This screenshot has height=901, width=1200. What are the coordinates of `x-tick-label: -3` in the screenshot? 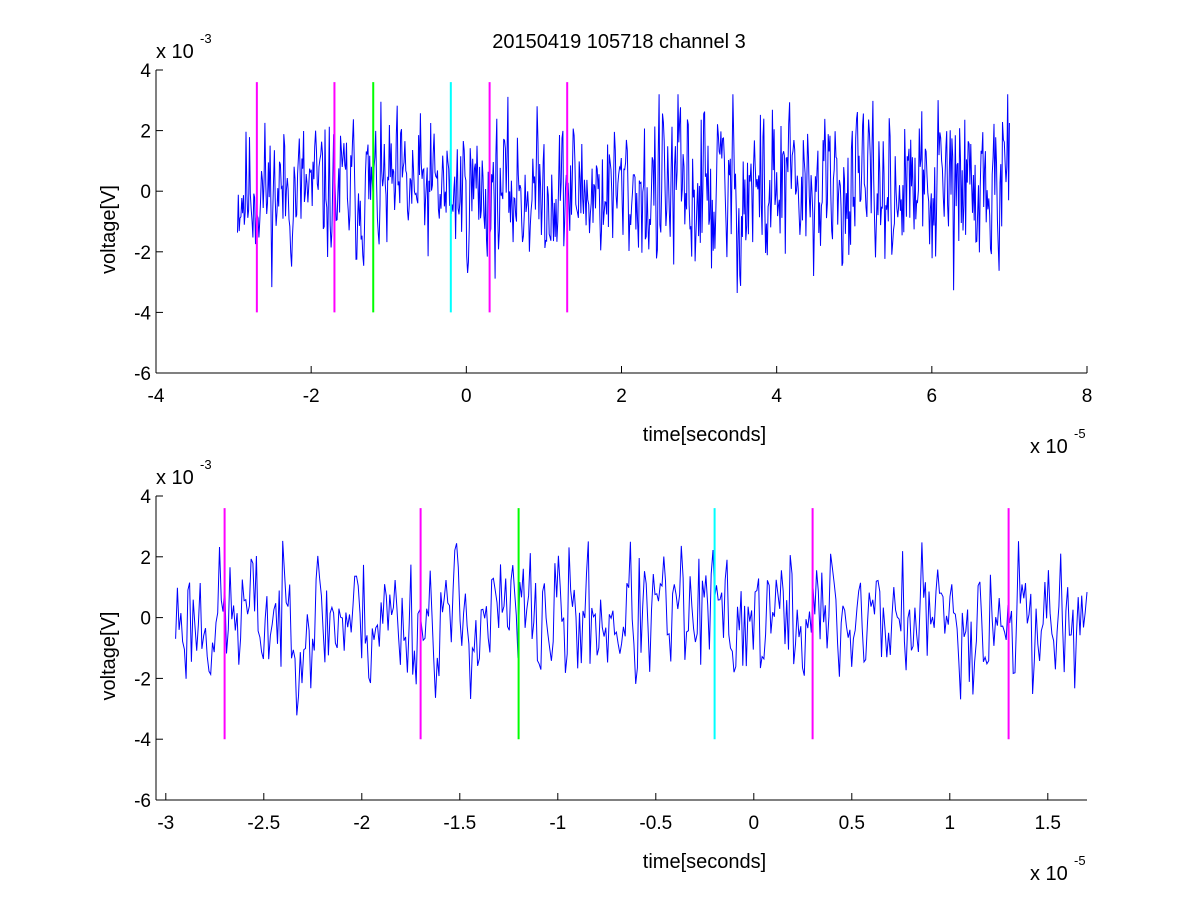 It's located at (165, 823).